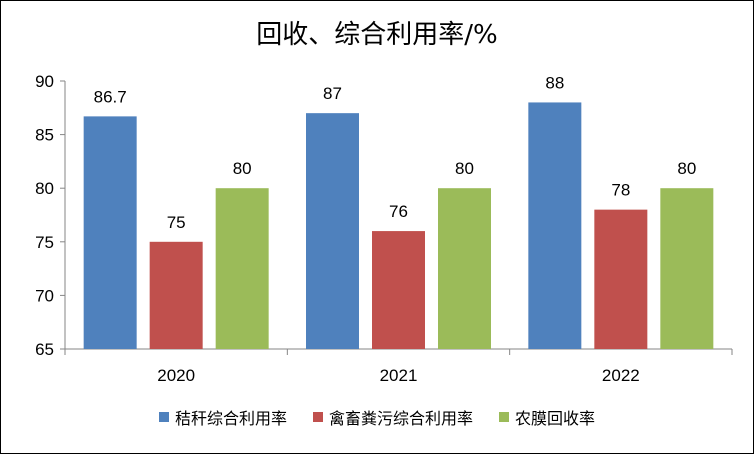 This screenshot has height=454, width=754. What do you see at coordinates (464, 168) in the screenshot?
I see `data-label-2021-series-2: 80` at bounding box center [464, 168].